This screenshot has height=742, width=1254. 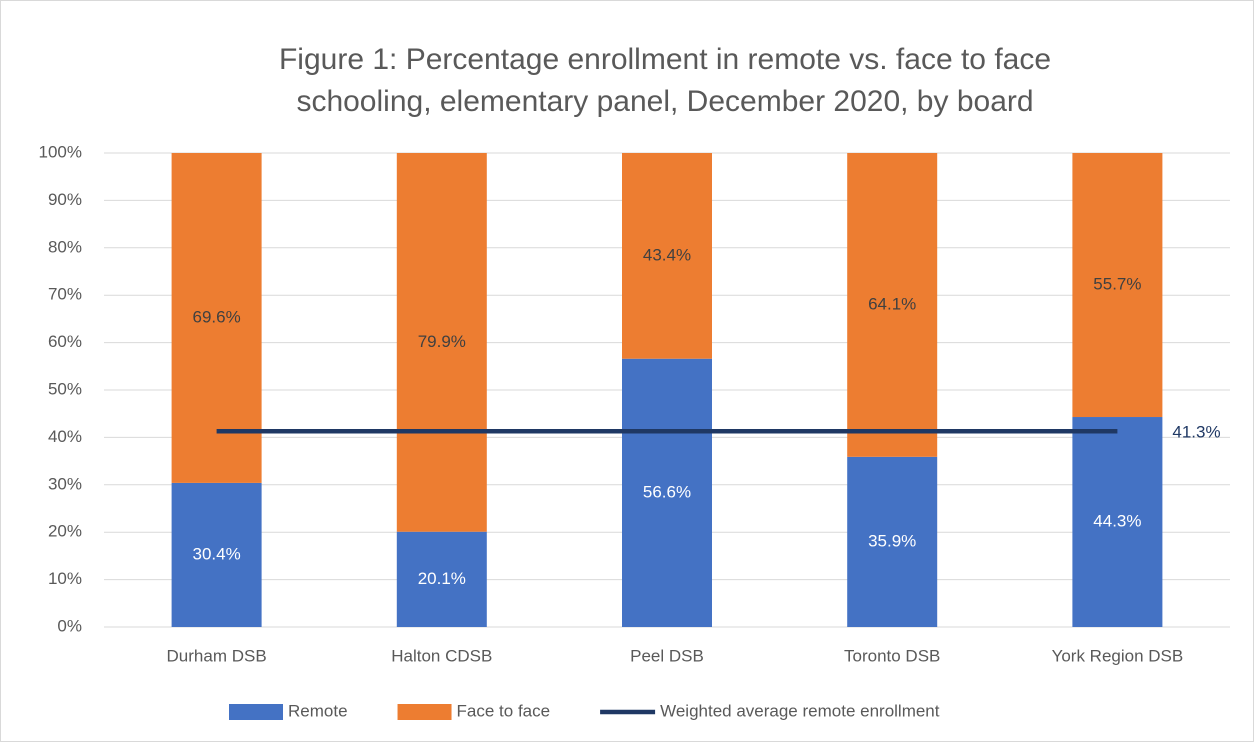 I want to click on data-label: 79.9%, so click(x=442, y=341).